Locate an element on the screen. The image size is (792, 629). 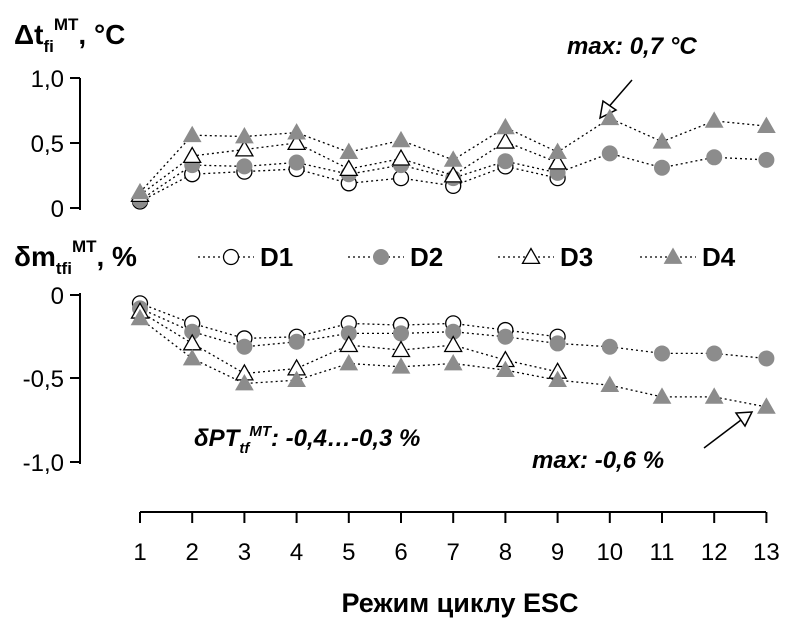
x-tick-label-12: 12 is located at coordinates (714, 552).